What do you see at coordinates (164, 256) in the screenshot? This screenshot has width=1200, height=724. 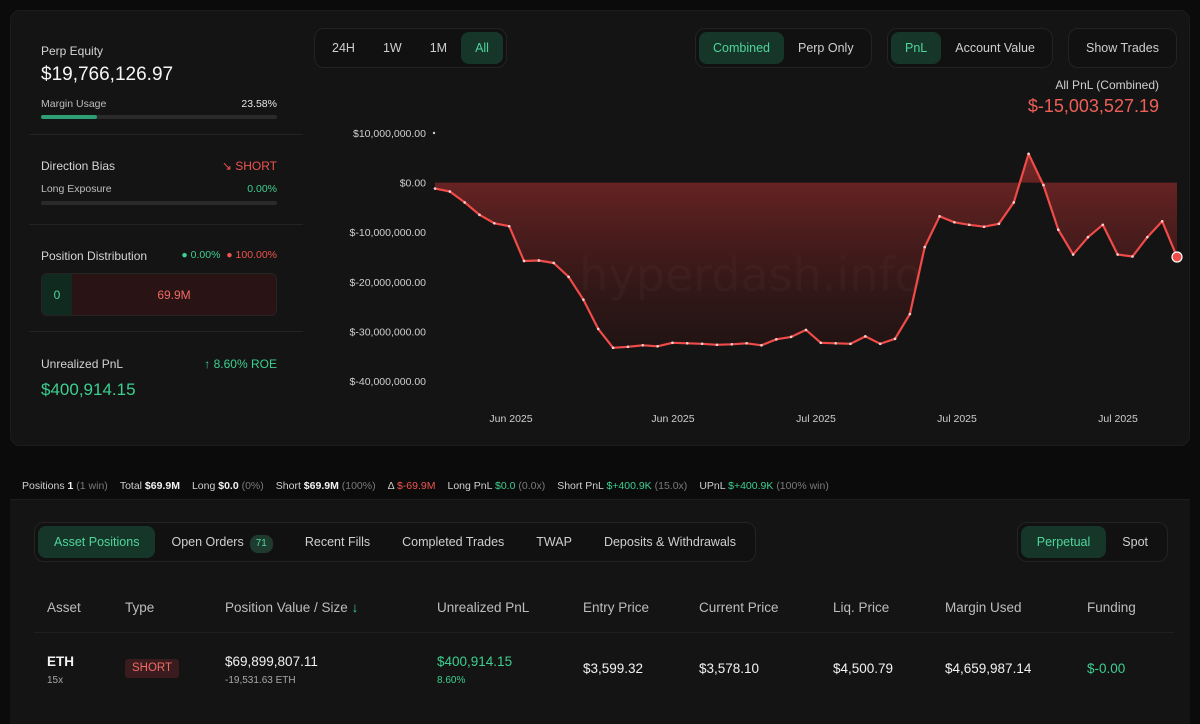 I see `position-distribution-header: Position Distribution ● 0.00% ● 100.00%` at bounding box center [164, 256].